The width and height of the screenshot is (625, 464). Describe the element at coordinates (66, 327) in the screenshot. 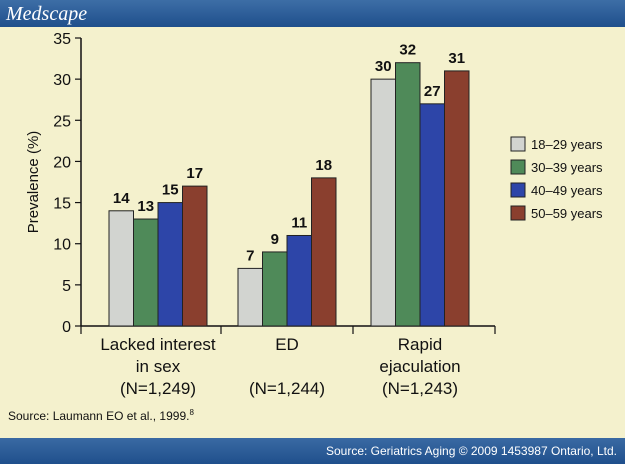

I see `y-tick-label: 0` at that location.